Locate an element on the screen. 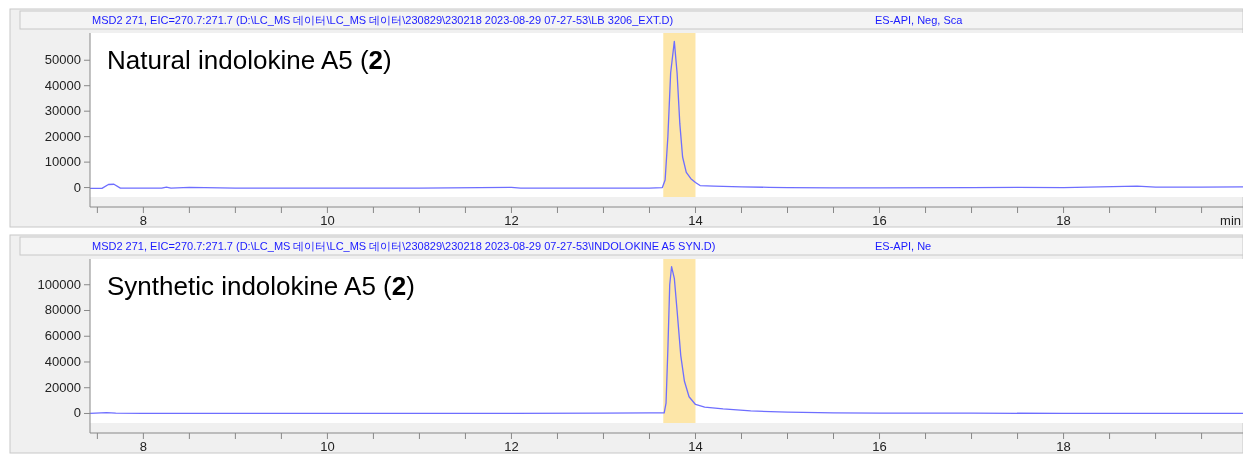 This screenshot has height=457, width=1243. chart-subtitle: ES-API, Neg, Sca is located at coordinates (919, 20).